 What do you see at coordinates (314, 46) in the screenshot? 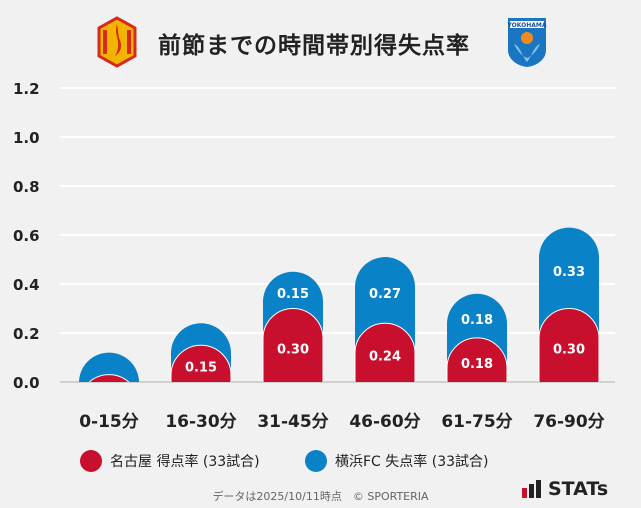
I see `chart-title: 前節までの時間帯別得失点率` at bounding box center [314, 46].